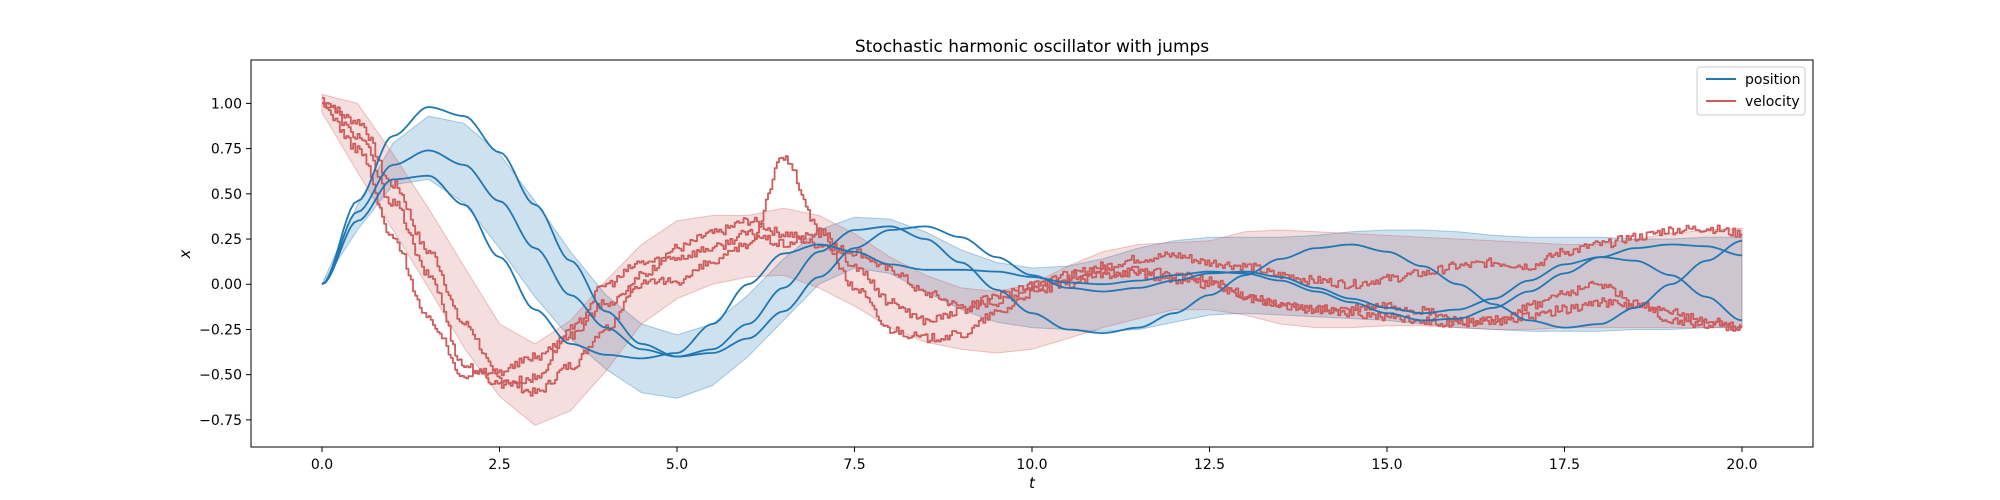 The image size is (2000, 500). What do you see at coordinates (226, 240) in the screenshot?
I see `y-tick-label: 0.25` at bounding box center [226, 240].